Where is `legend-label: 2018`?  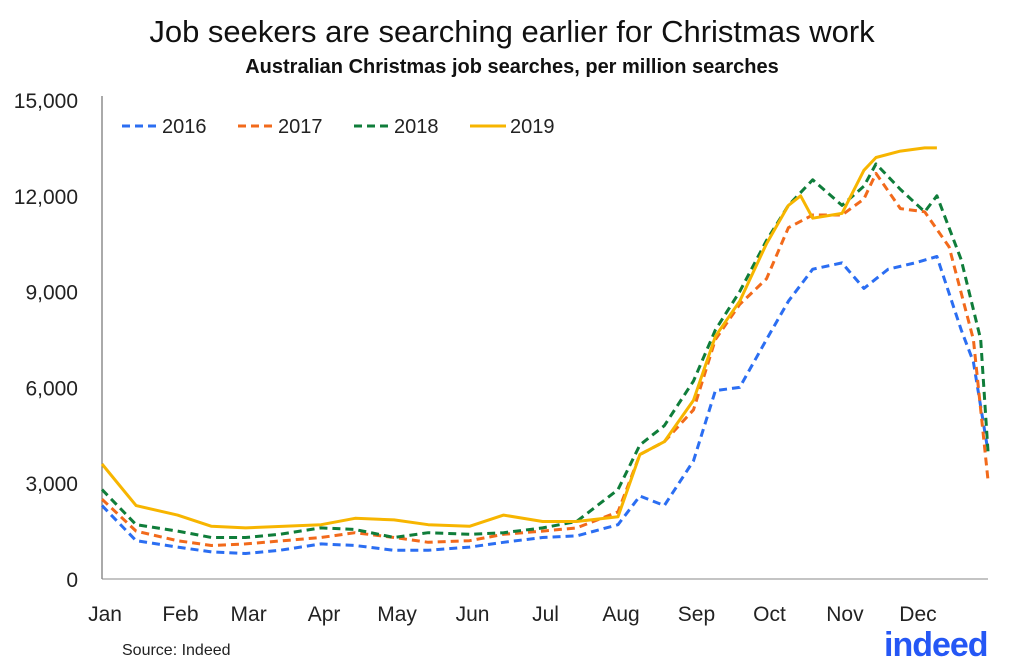 legend-label: 2018 is located at coordinates (416, 127).